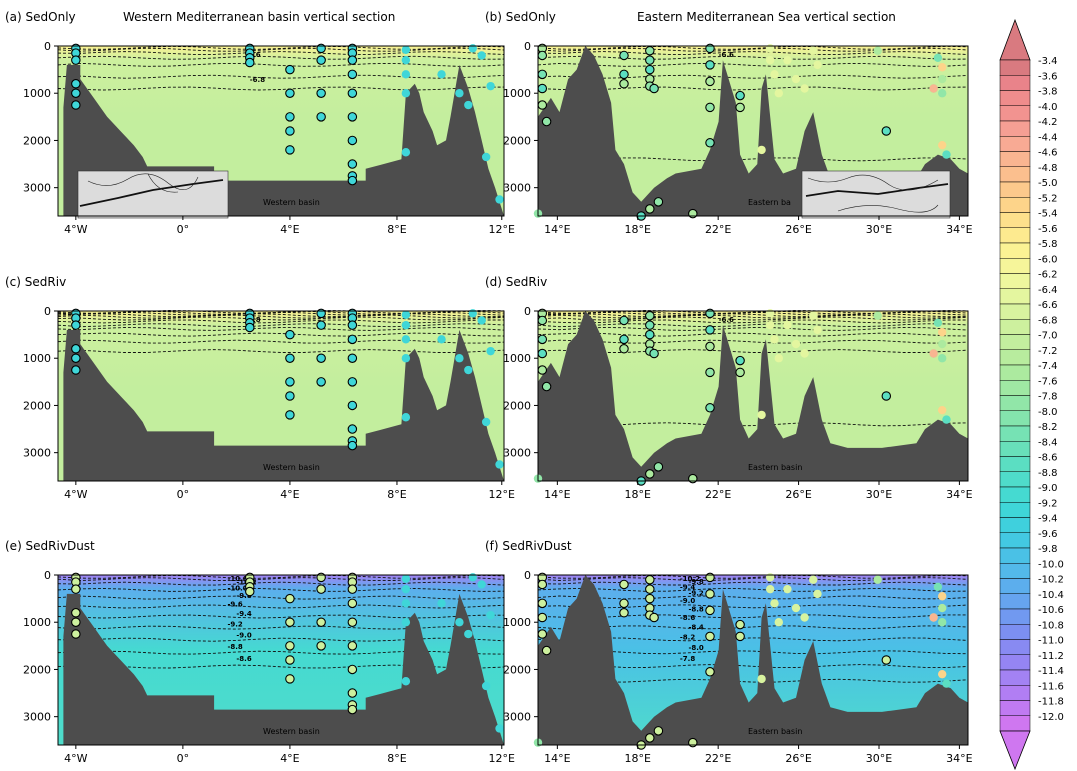  What do you see at coordinates (243, 614) in the screenshot?
I see `contour-label: -9.4` at bounding box center [243, 614].